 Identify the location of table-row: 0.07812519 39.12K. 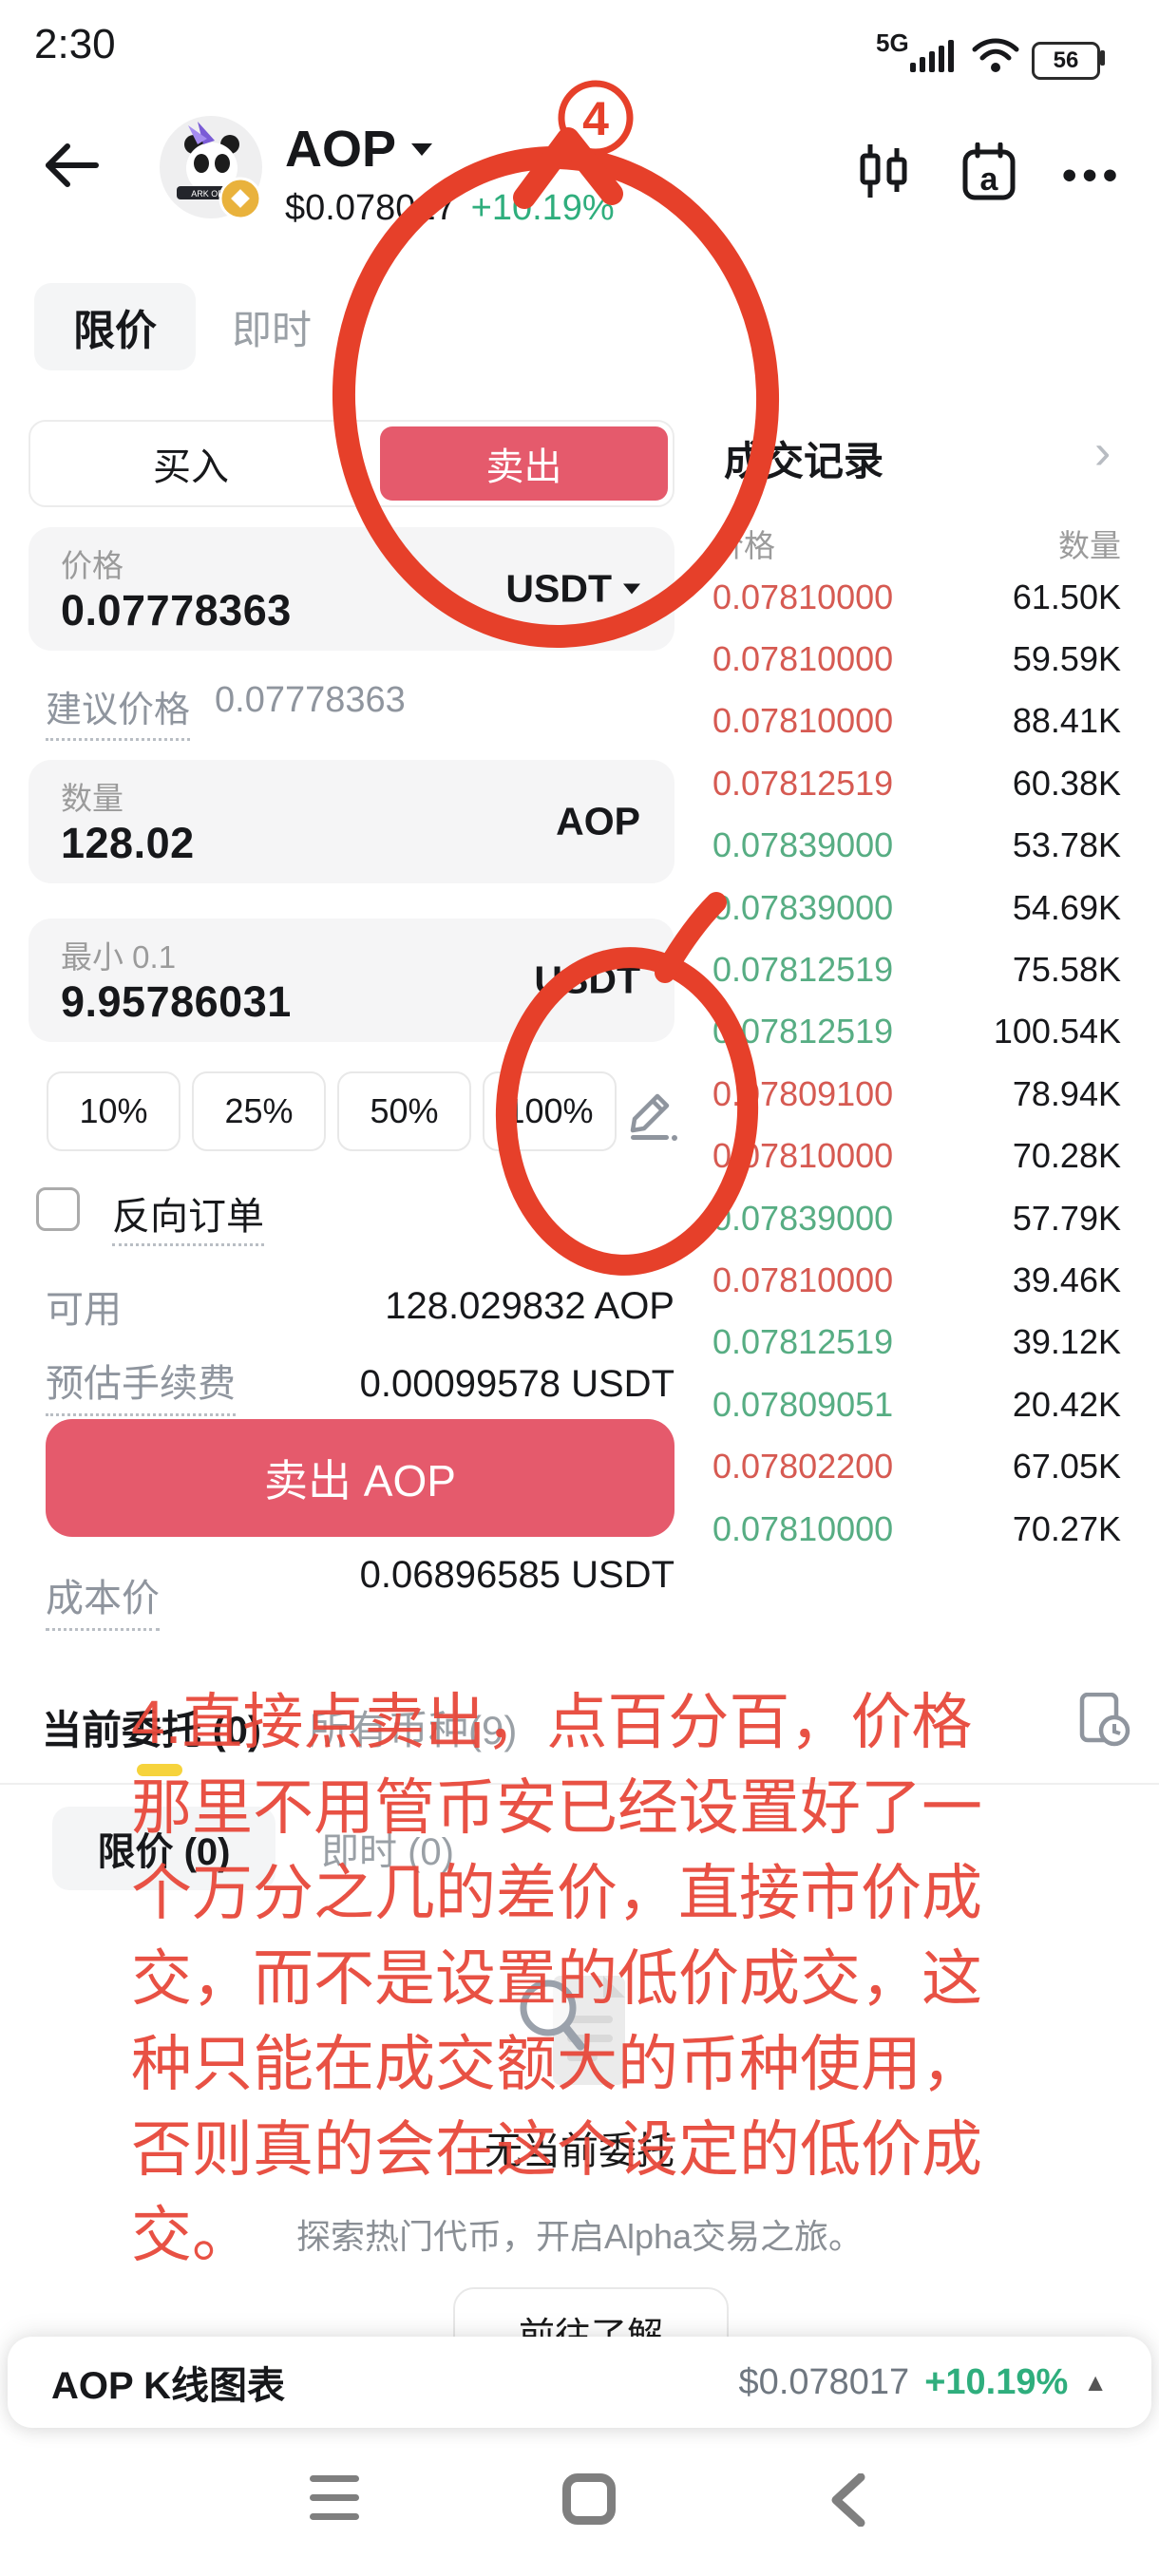
(916, 1342).